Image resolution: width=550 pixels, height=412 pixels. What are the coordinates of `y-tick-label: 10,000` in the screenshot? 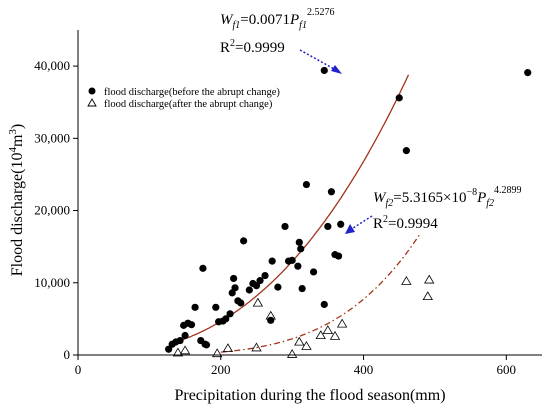 It's located at (52, 282).